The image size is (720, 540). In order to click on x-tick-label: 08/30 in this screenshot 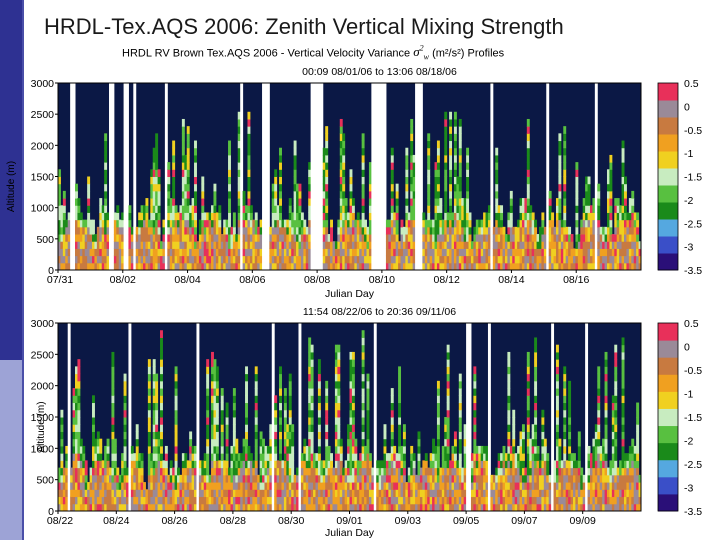, I will do `click(291, 521)`.